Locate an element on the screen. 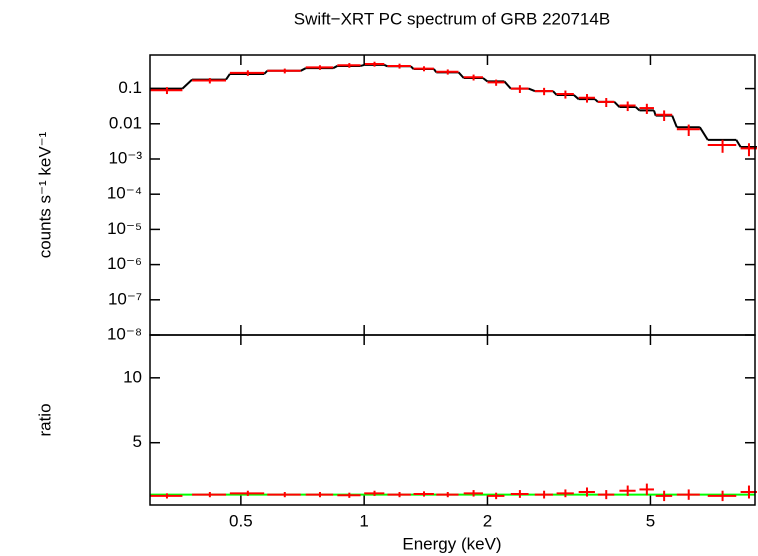 The height and width of the screenshot is (556, 758). y-tick-label: 10⁻⁴ is located at coordinates (124, 193).